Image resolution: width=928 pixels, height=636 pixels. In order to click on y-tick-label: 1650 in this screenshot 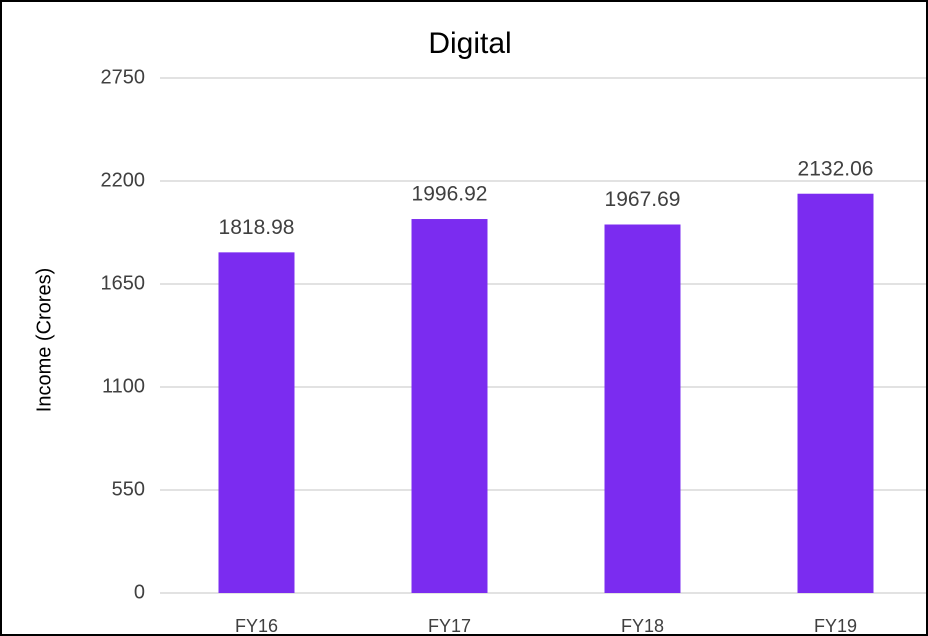, I will do `click(123, 283)`.